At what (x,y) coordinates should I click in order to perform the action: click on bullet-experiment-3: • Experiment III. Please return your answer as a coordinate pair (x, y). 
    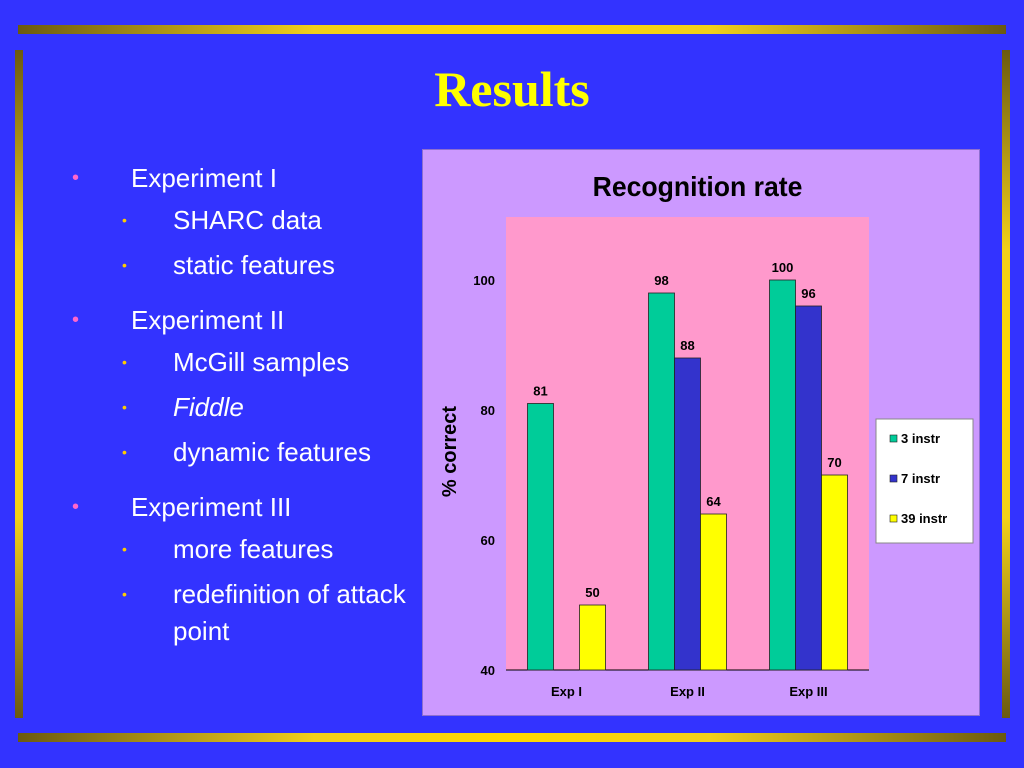
    Looking at the image, I should click on (240, 507).